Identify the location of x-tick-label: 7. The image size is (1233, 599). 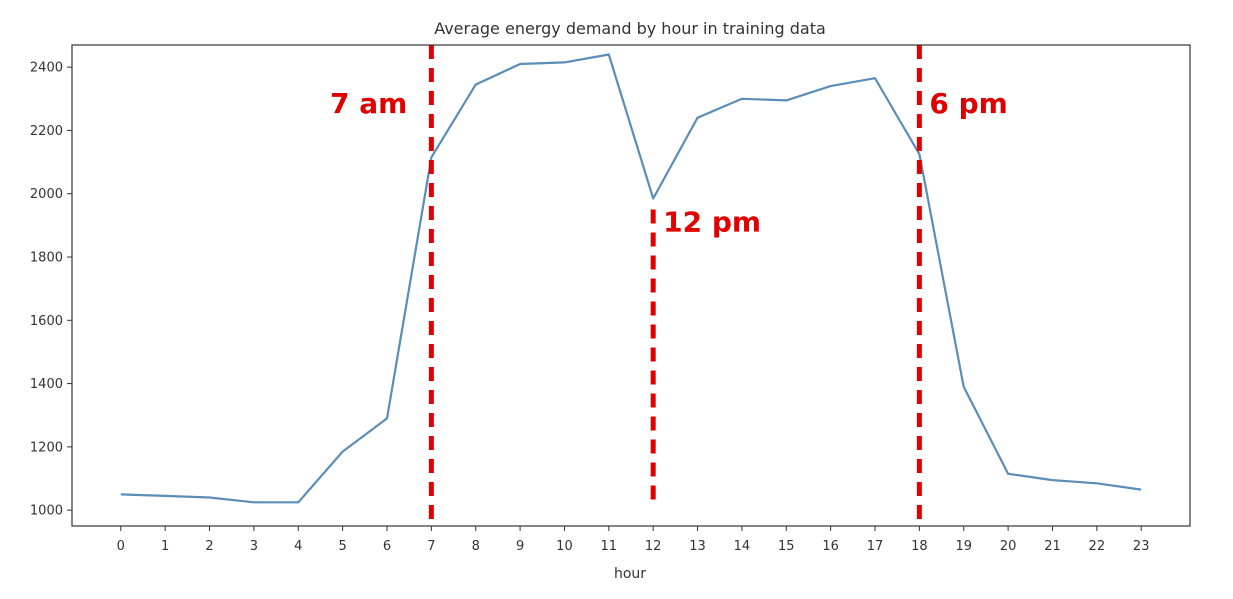
(431, 546).